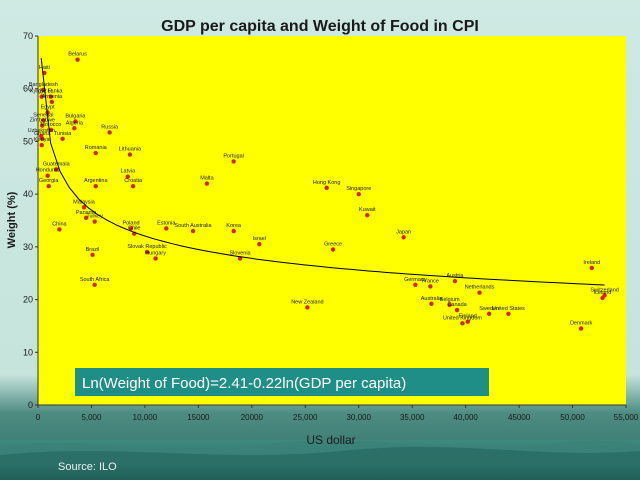  What do you see at coordinates (233, 156) in the screenshot?
I see `data-point-label: Portugal` at bounding box center [233, 156].